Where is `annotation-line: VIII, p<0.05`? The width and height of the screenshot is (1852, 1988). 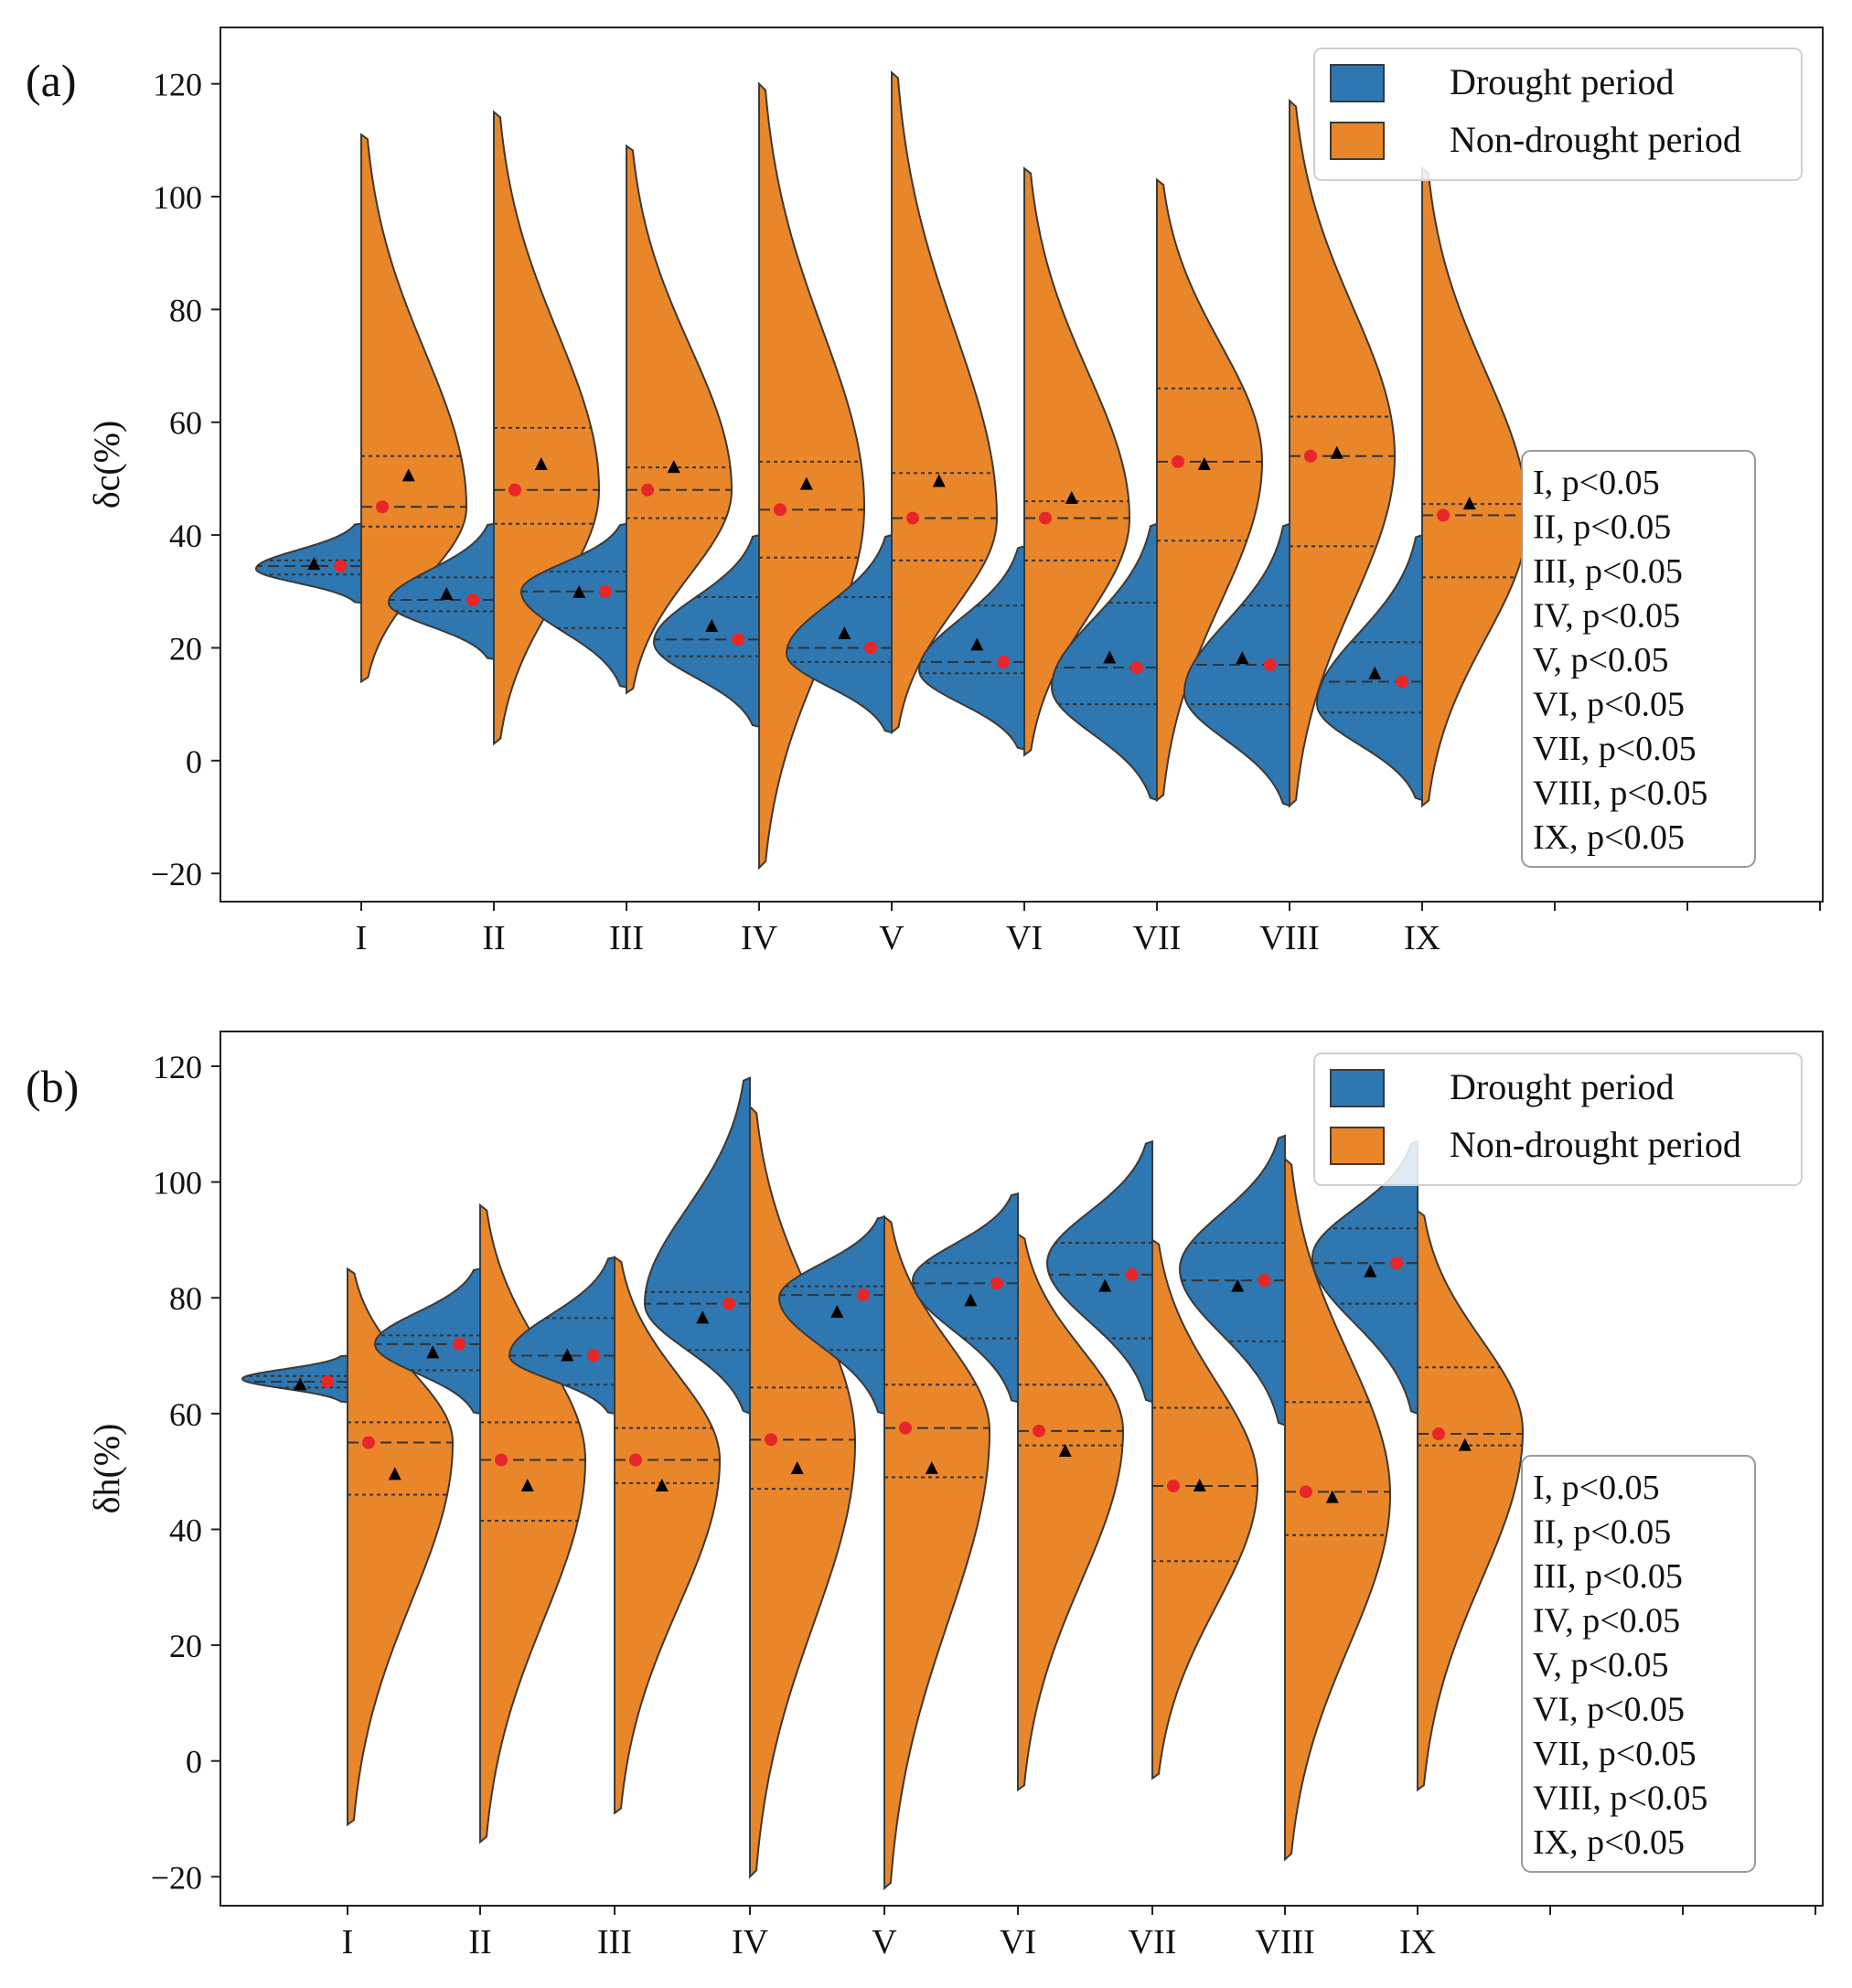
annotation-line: VIII, p<0.05 is located at coordinates (1620, 1799).